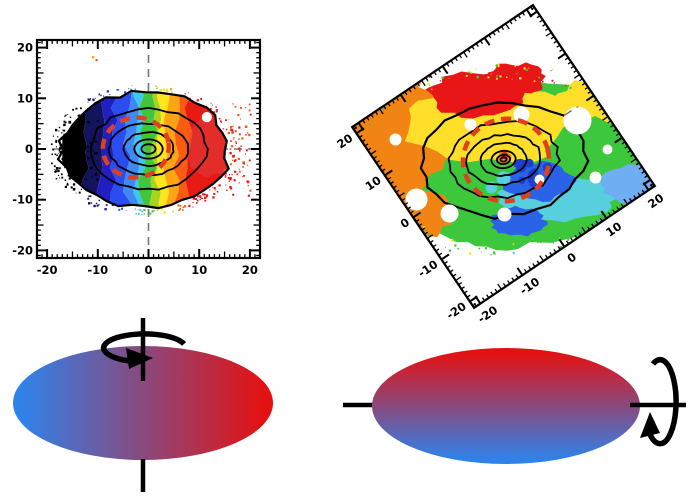 This screenshot has height=499, width=693. I want to click on axes-frame, so click(148, 149).